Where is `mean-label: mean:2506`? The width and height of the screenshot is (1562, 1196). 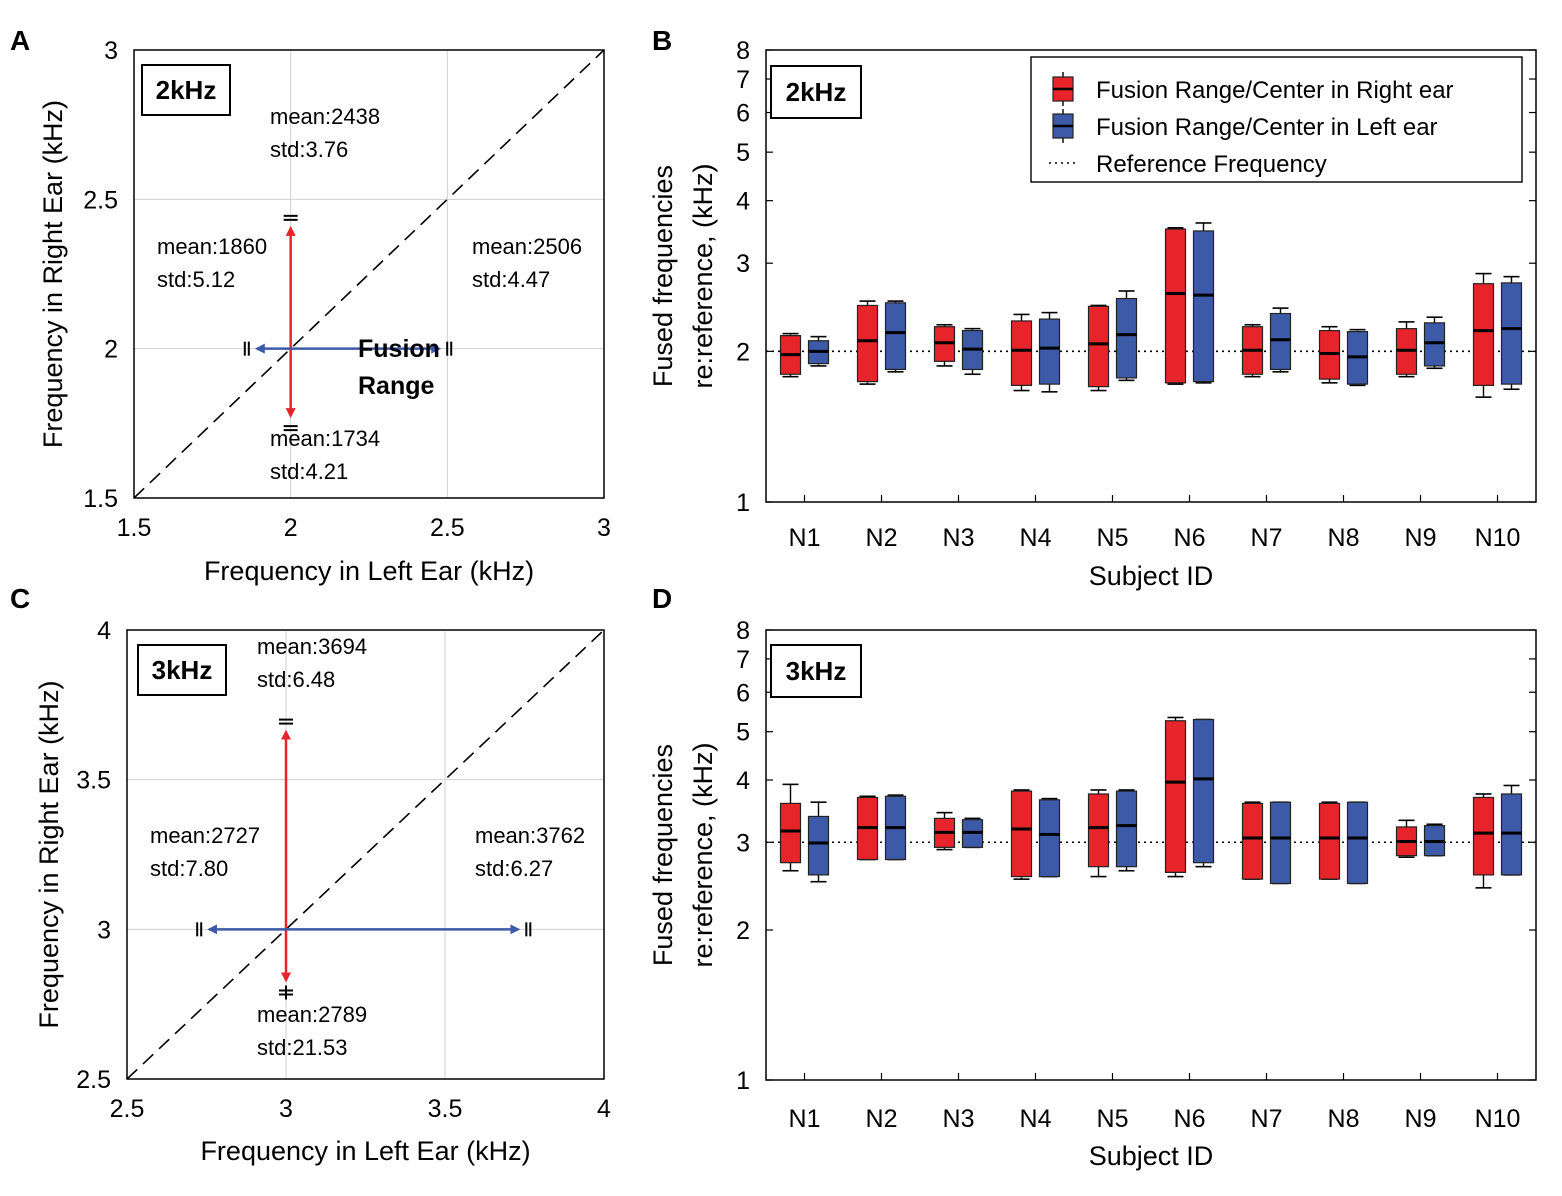
mean-label: mean:2506 is located at coordinates (527, 246).